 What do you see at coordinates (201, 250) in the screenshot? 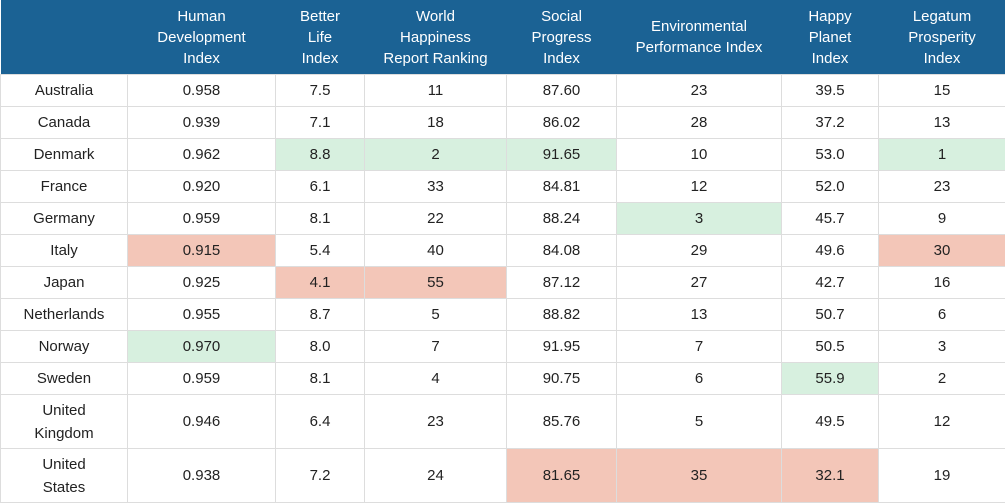
I see `value-cell: 0.915` at bounding box center [201, 250].